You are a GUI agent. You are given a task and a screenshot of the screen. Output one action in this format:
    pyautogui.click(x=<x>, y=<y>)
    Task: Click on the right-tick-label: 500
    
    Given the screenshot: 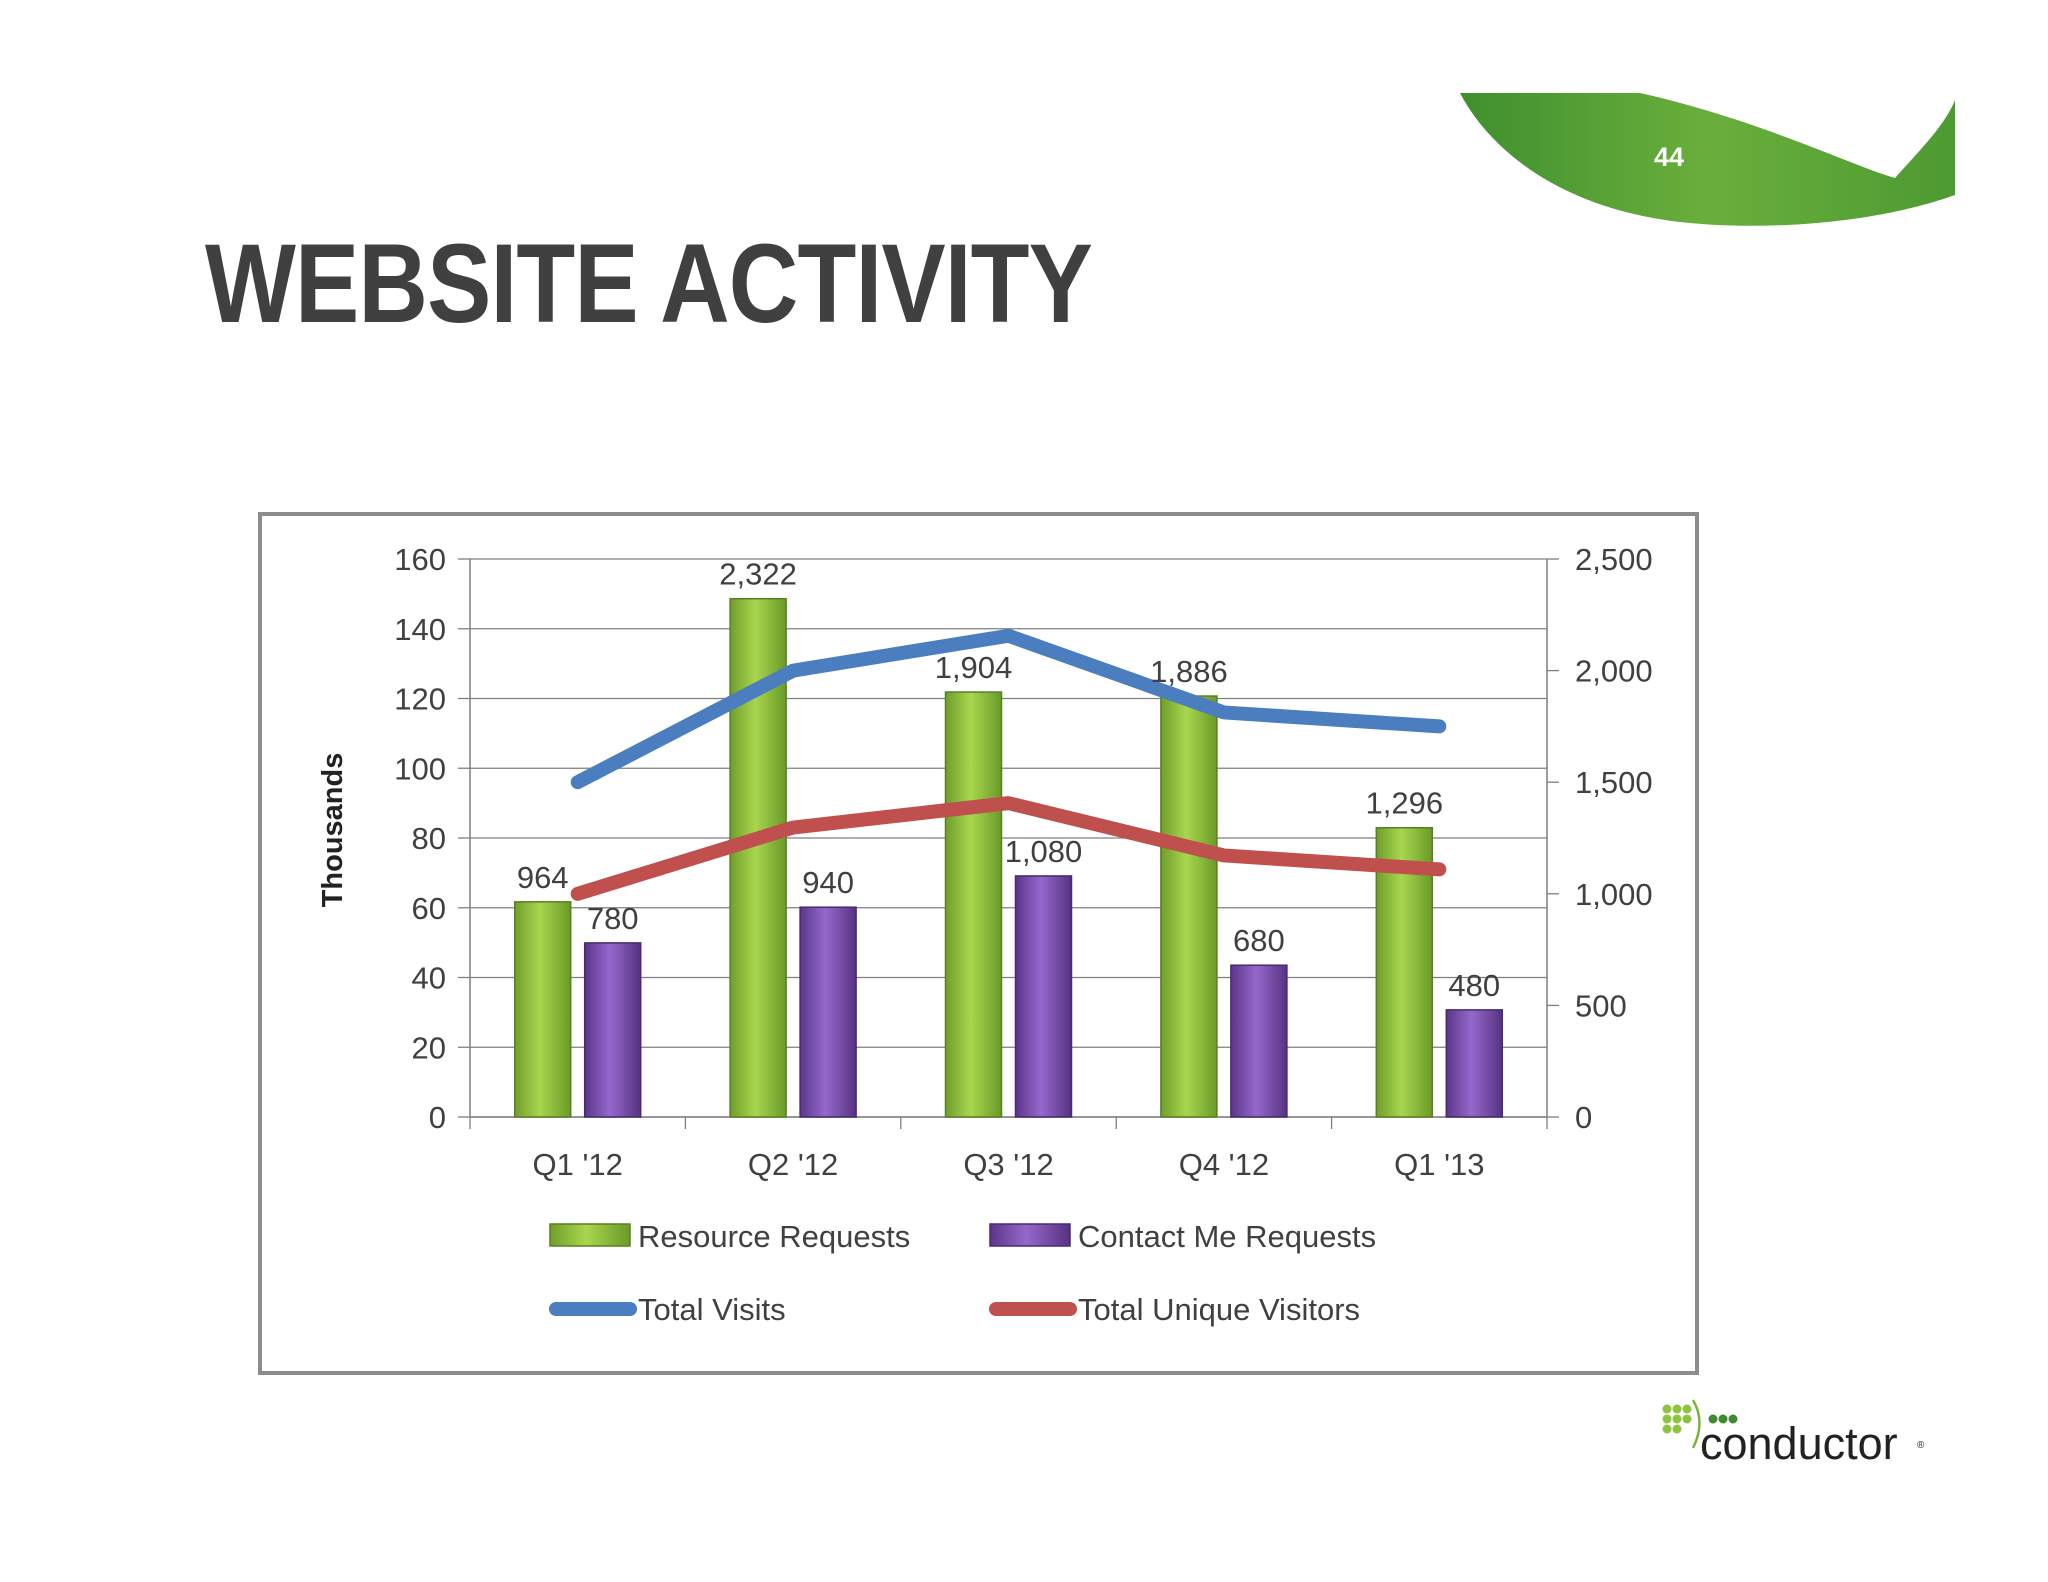 What is the action you would take?
    pyautogui.click(x=1601, y=1005)
    